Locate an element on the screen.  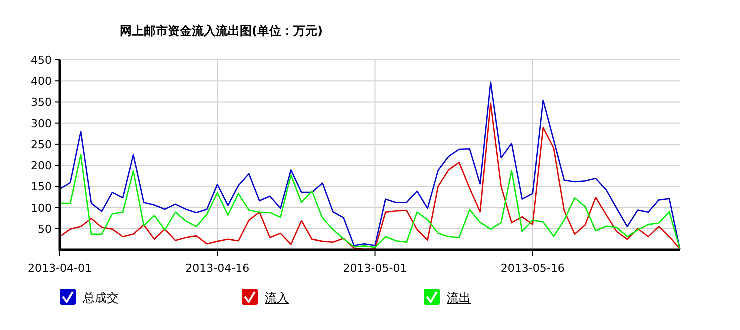
x-tick-label: 2013-04-16 is located at coordinates (218, 268).